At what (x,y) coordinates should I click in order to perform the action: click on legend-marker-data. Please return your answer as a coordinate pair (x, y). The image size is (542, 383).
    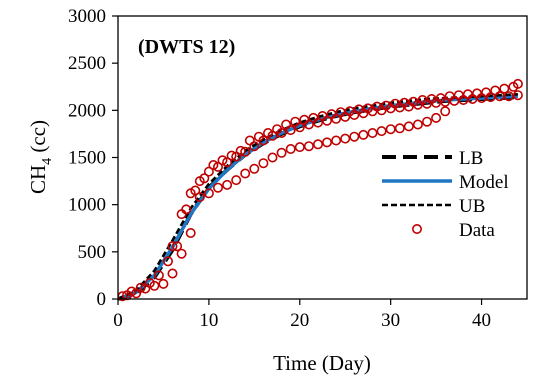
    Looking at the image, I should click on (416, 229).